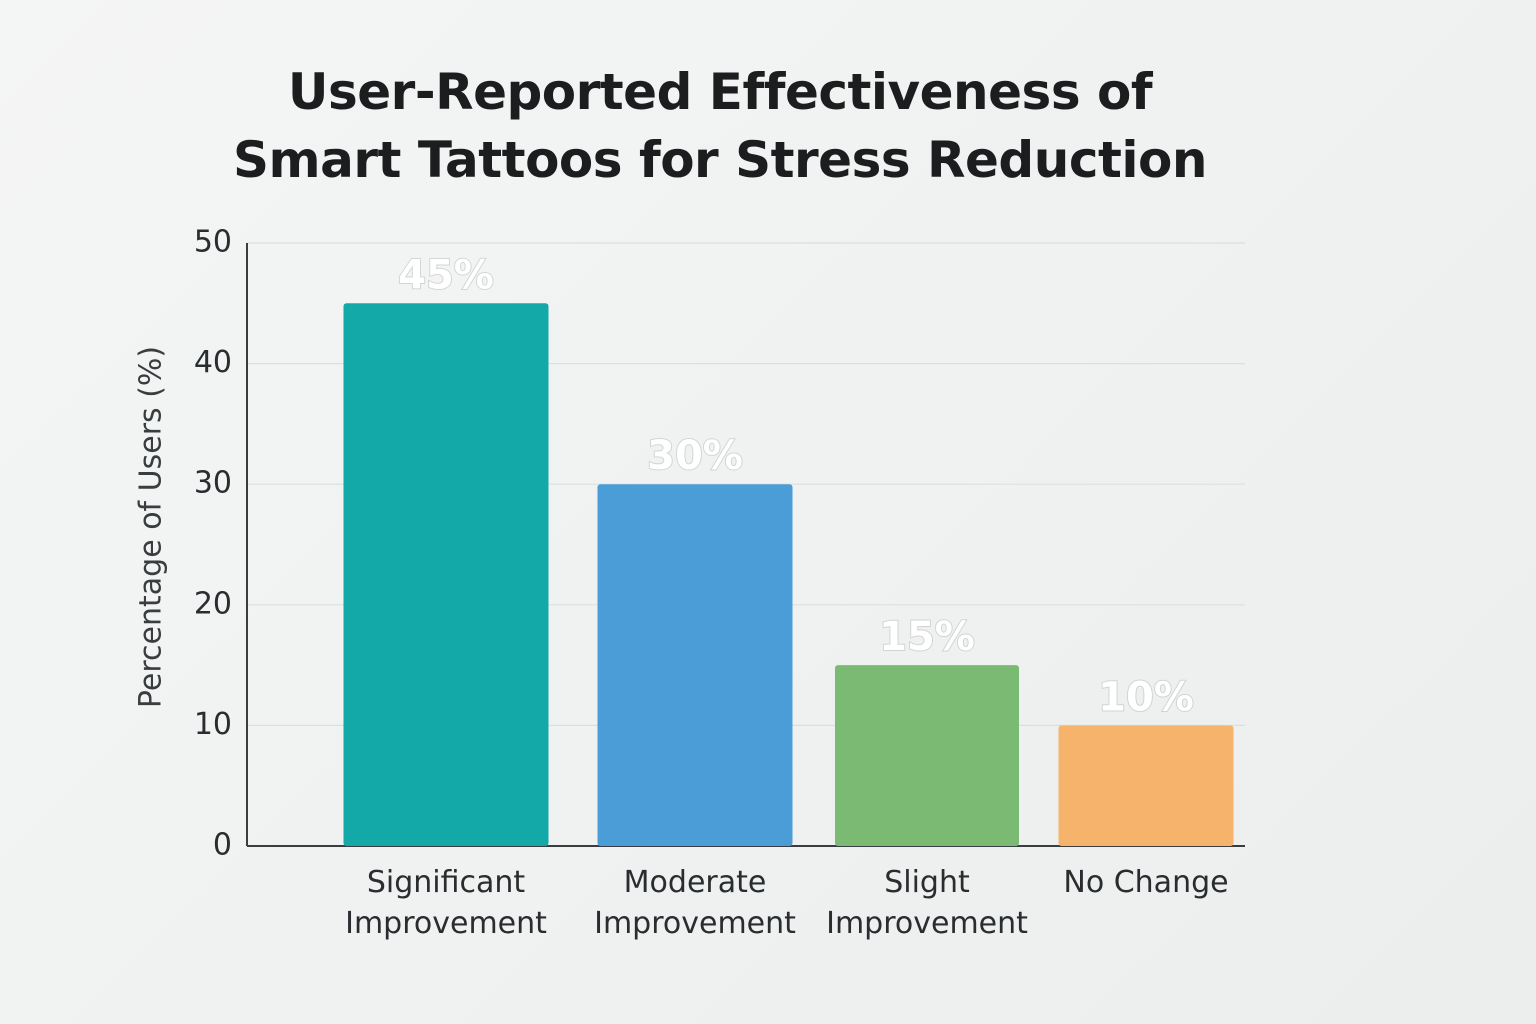  What do you see at coordinates (1146, 697) in the screenshot?
I see `value-label: 10%` at bounding box center [1146, 697].